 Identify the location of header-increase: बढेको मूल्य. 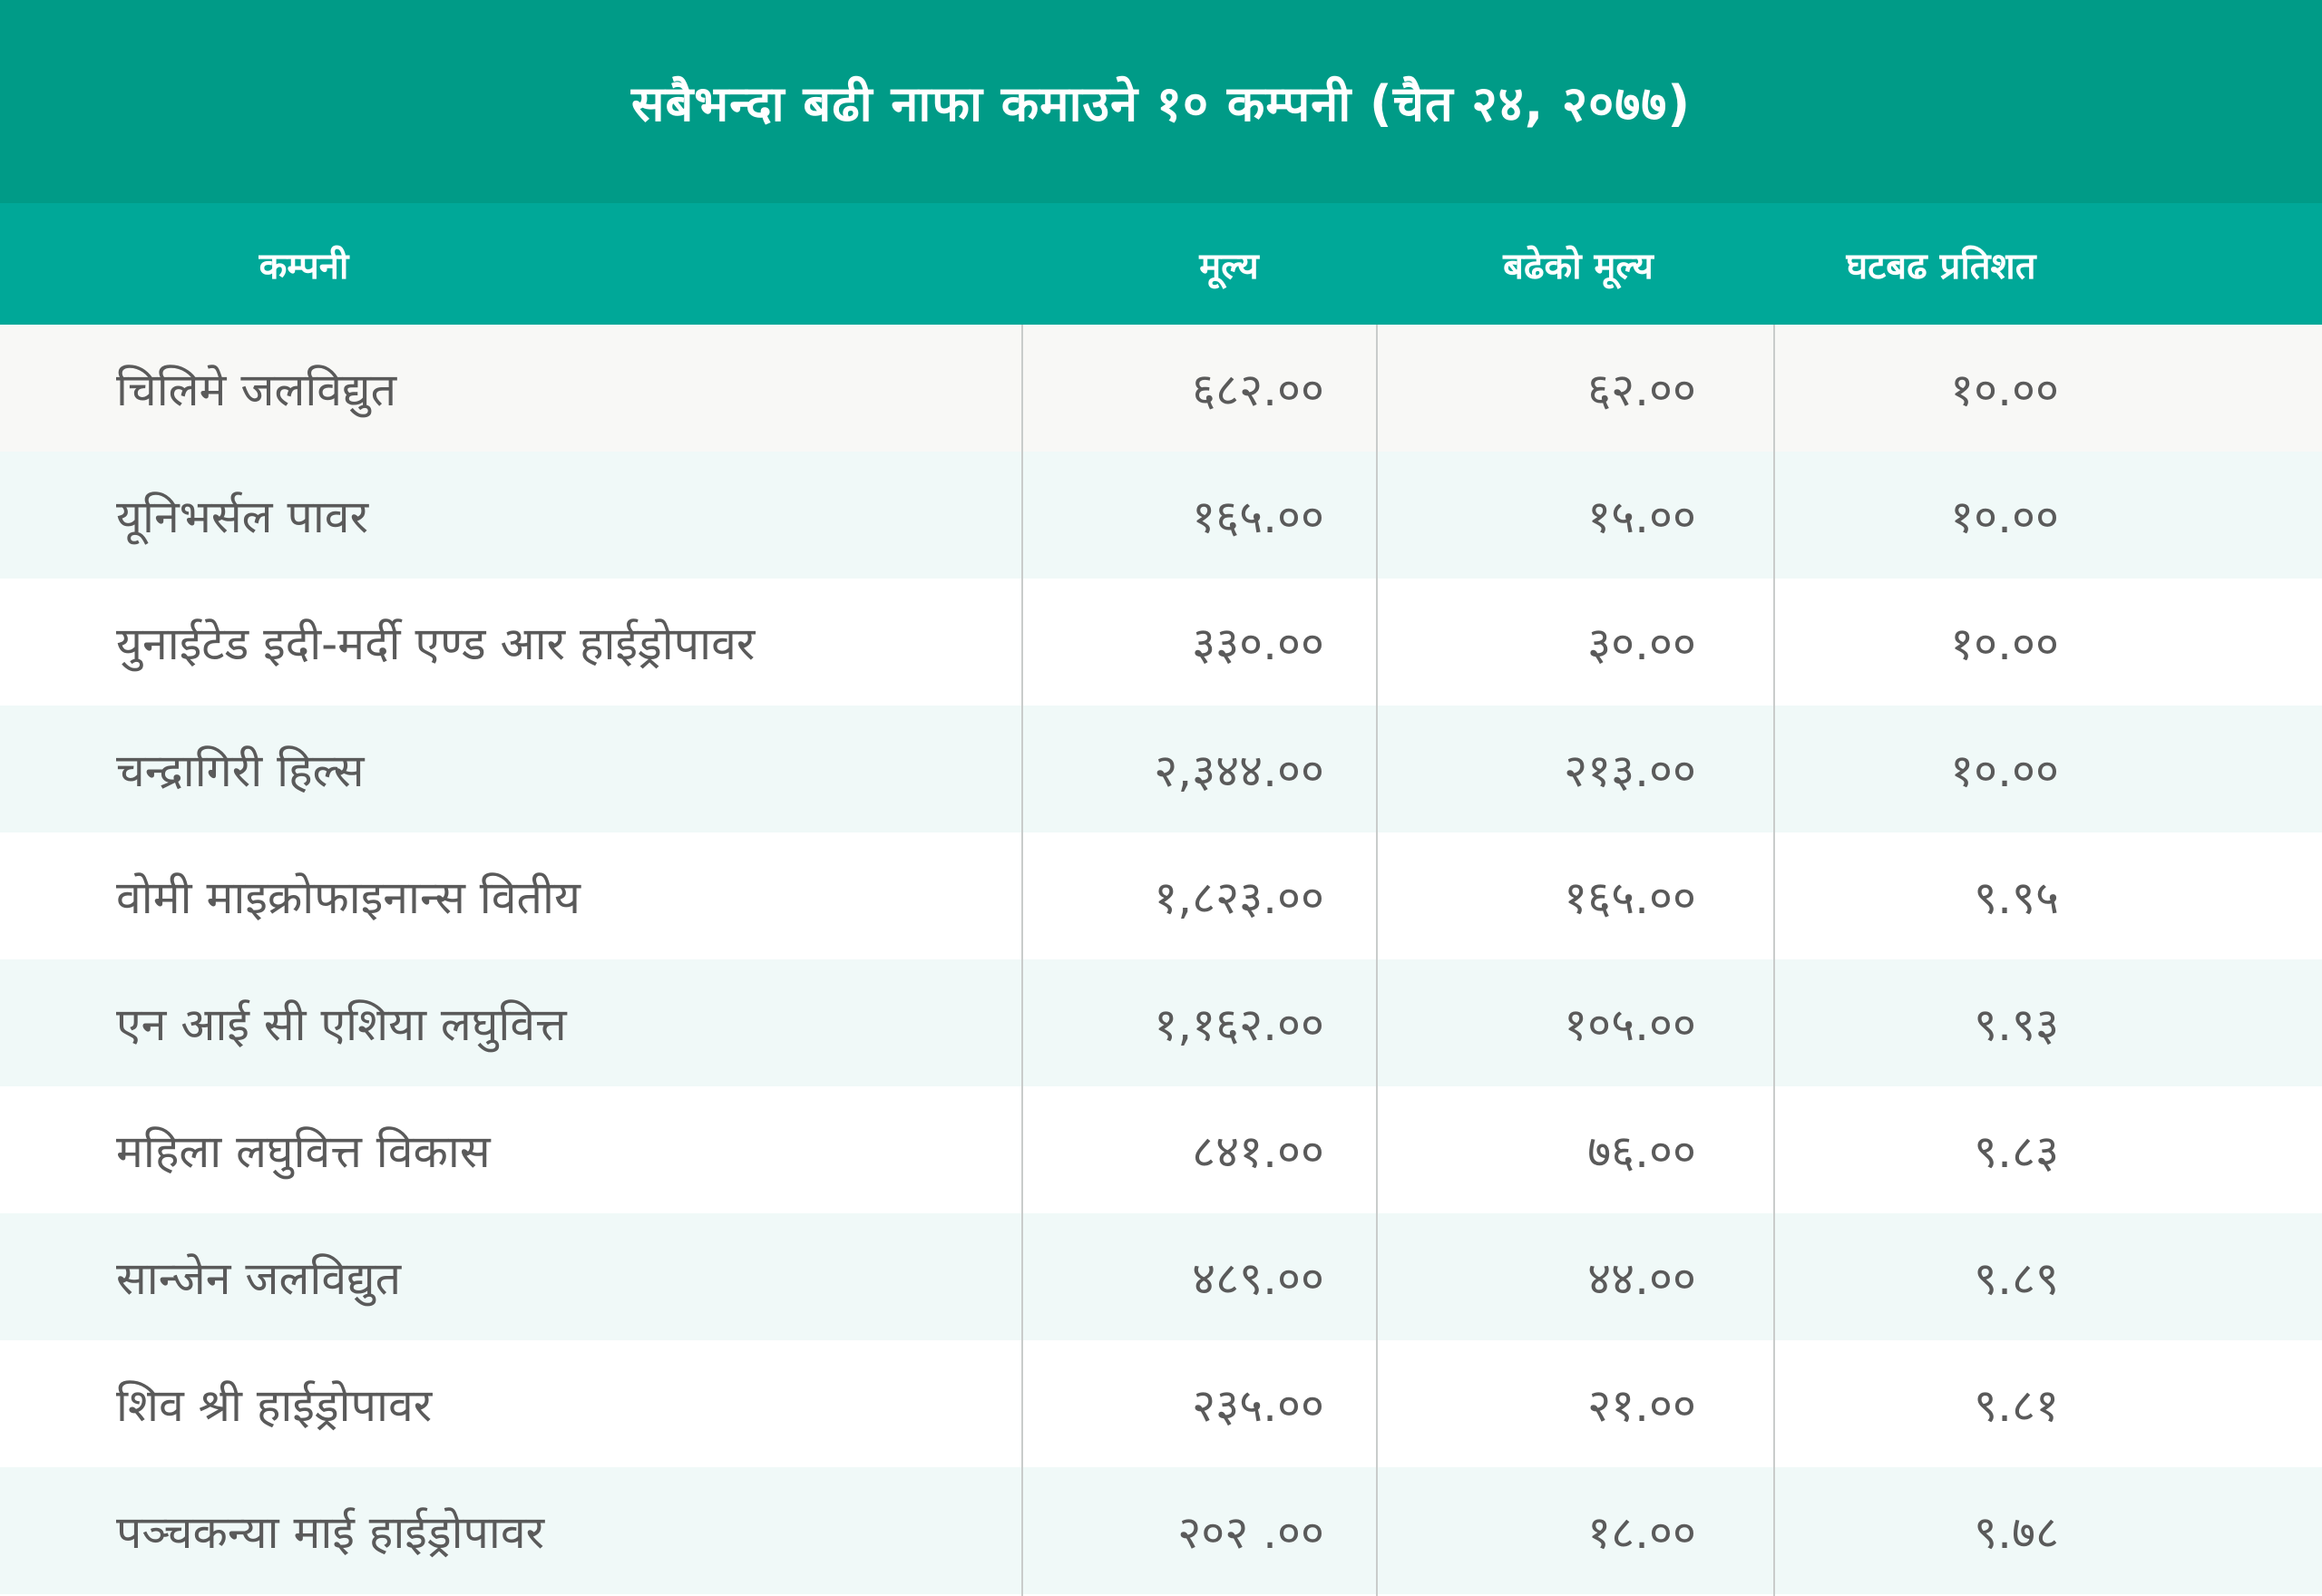
(1578, 266).